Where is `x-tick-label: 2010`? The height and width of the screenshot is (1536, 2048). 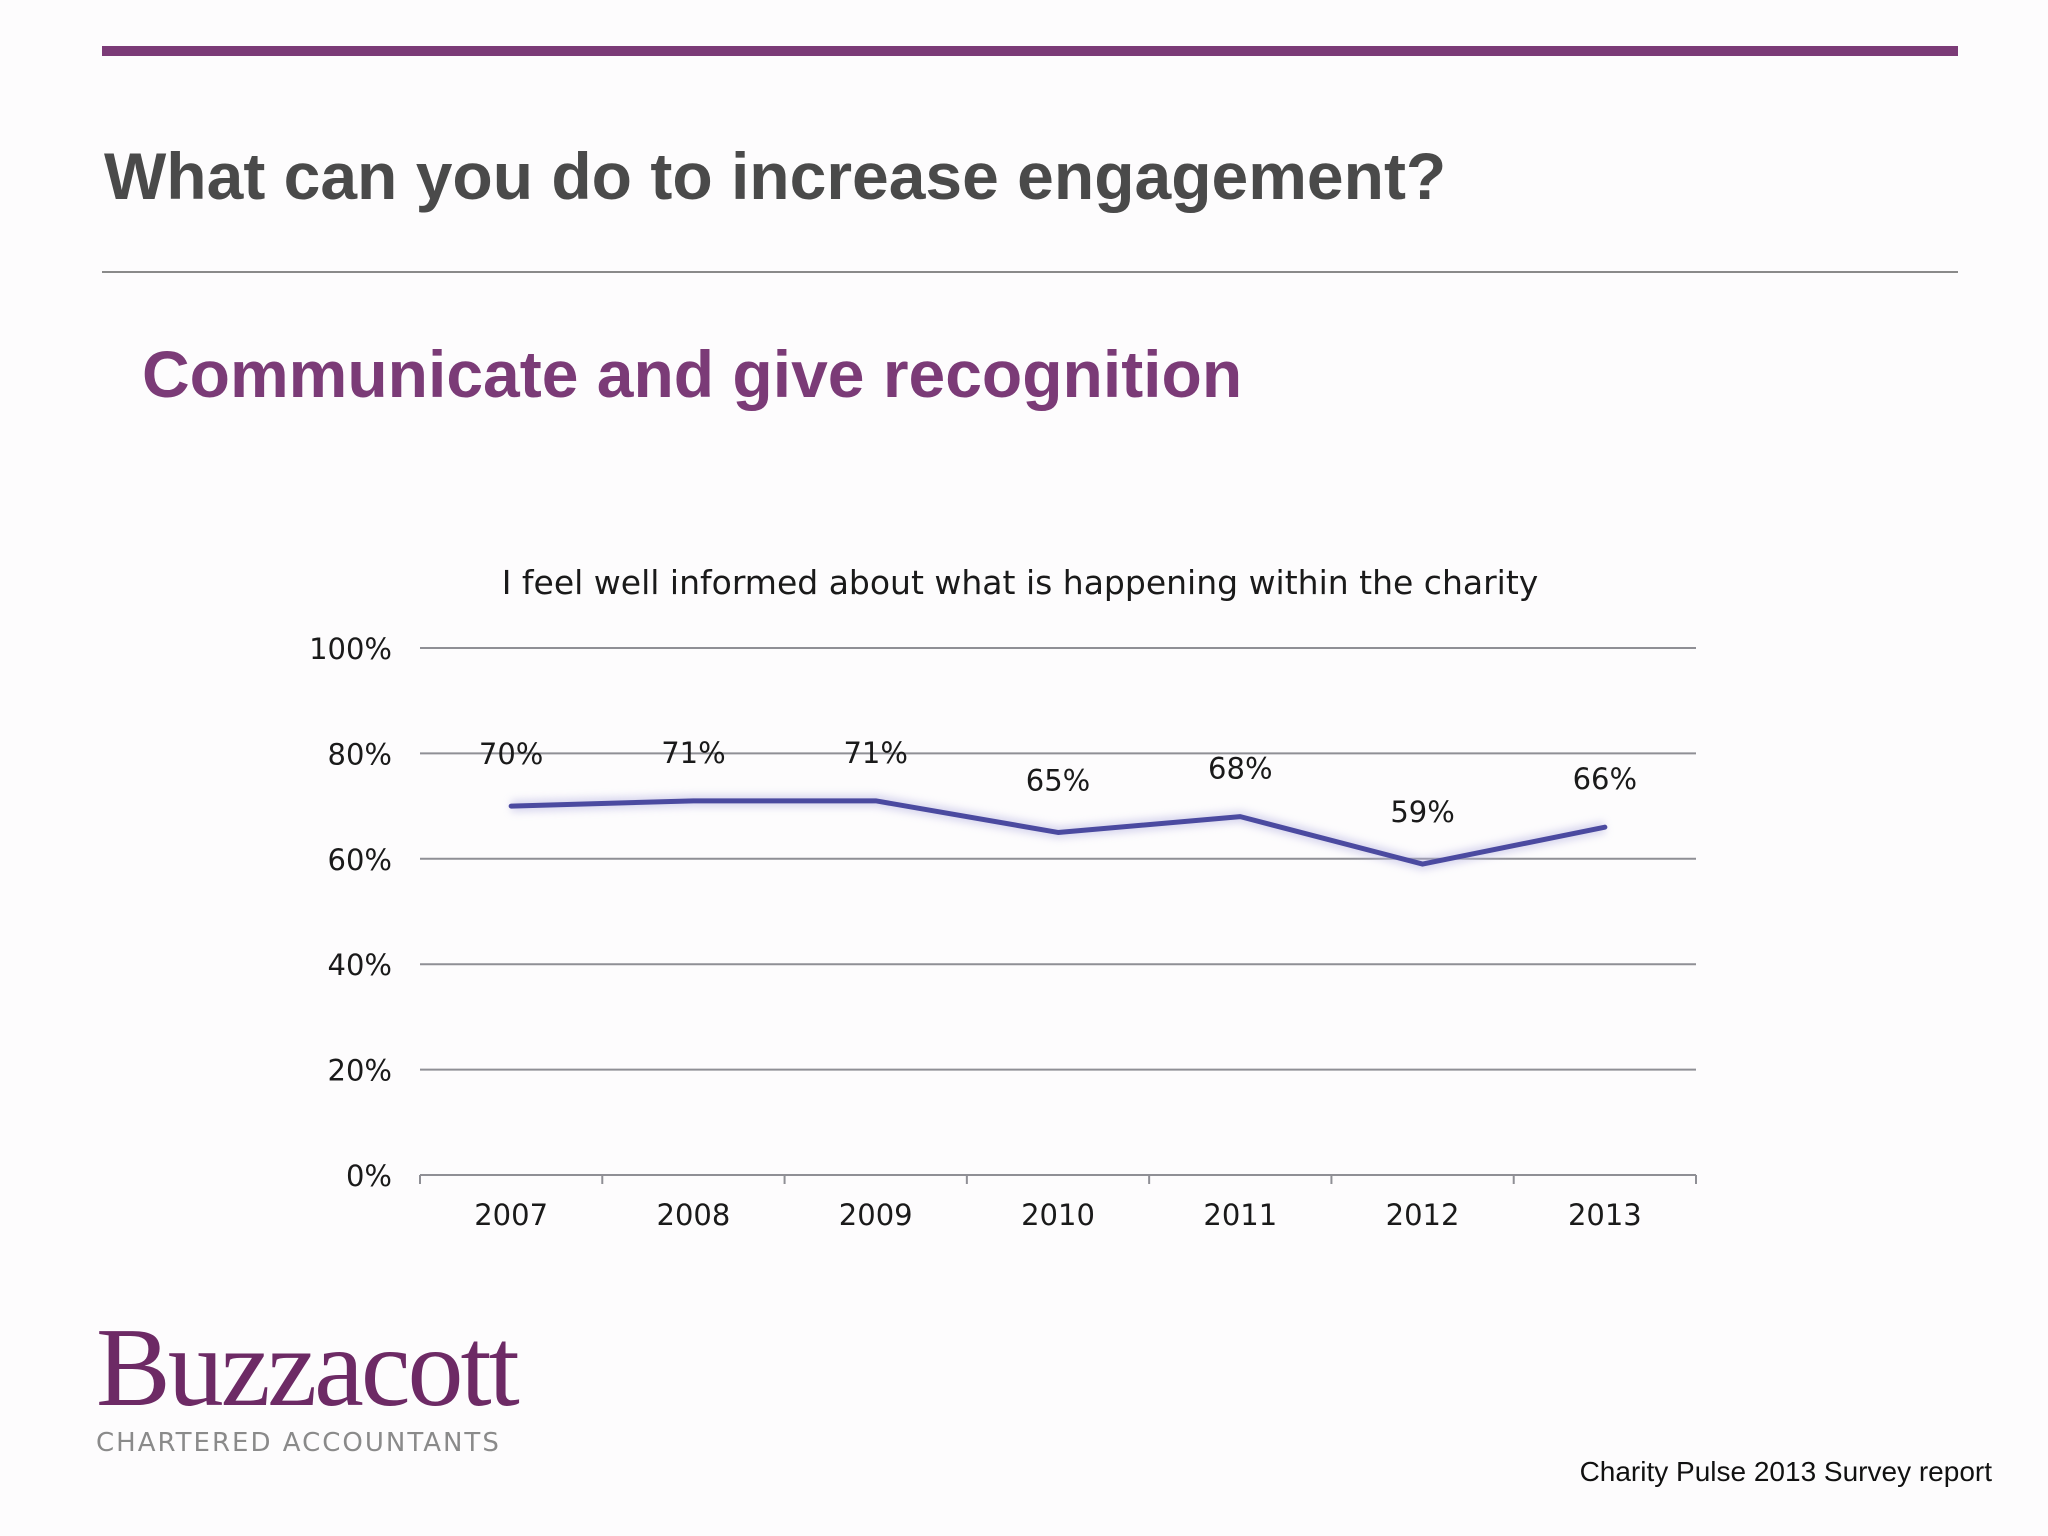 x-tick-label: 2010 is located at coordinates (1058, 1215).